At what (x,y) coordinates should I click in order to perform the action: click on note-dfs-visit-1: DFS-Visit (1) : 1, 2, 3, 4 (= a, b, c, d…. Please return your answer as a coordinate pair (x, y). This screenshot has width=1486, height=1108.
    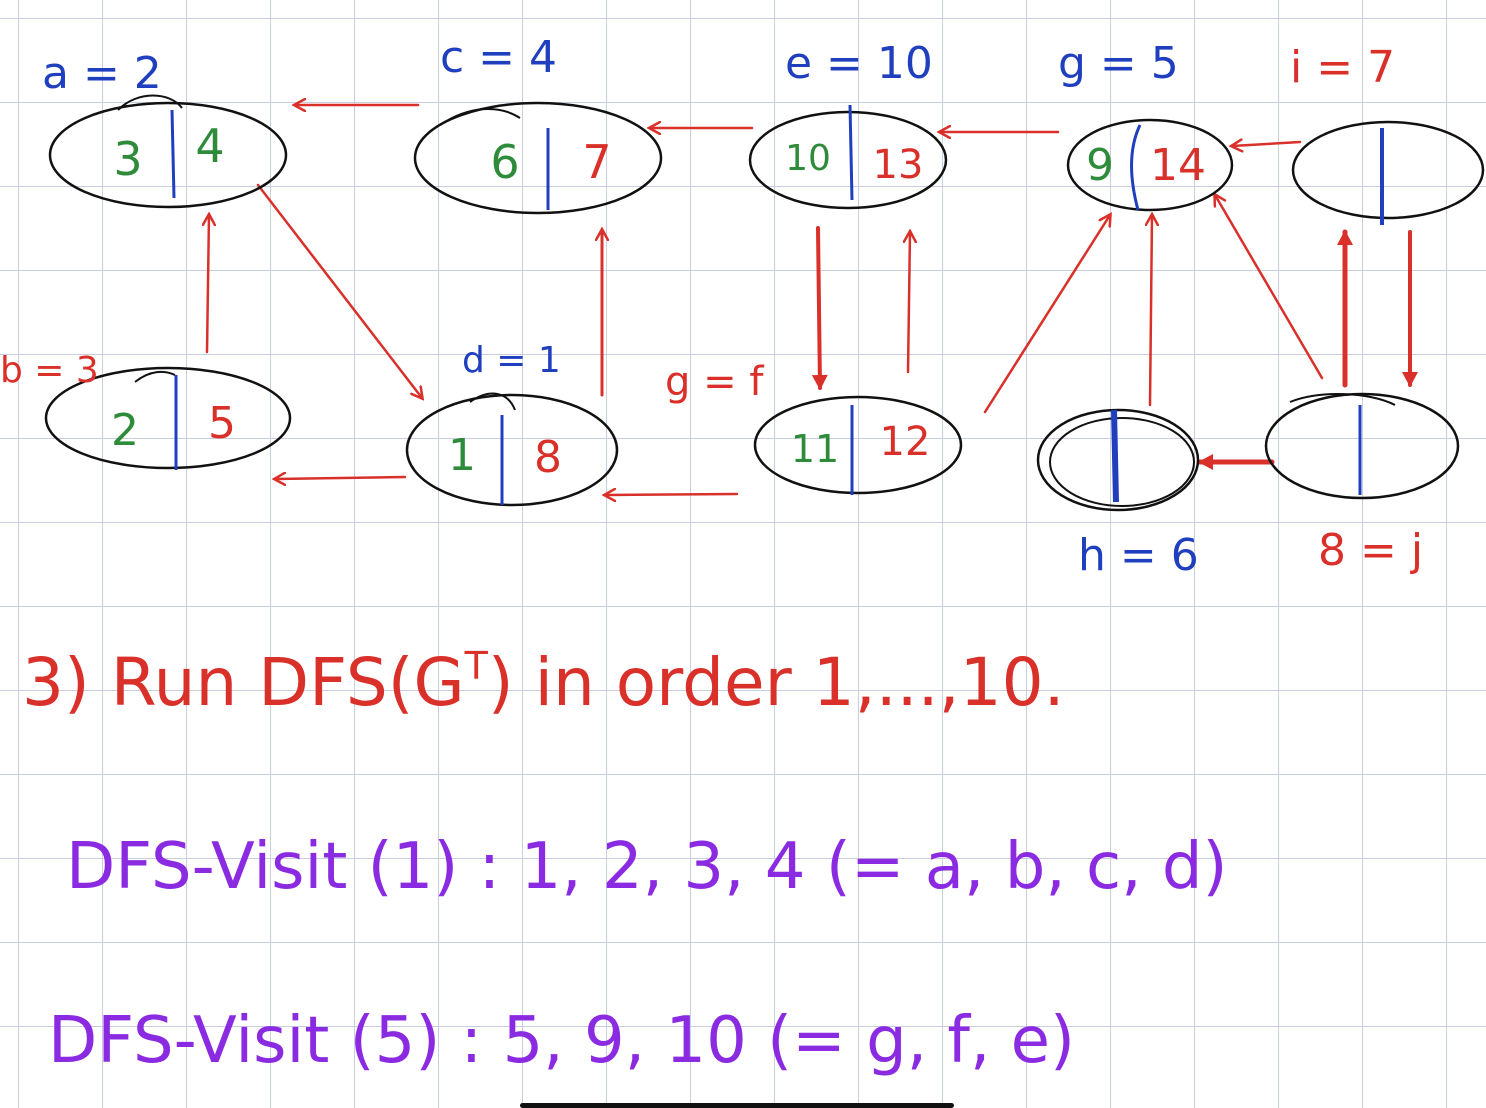
    Looking at the image, I should click on (646, 867).